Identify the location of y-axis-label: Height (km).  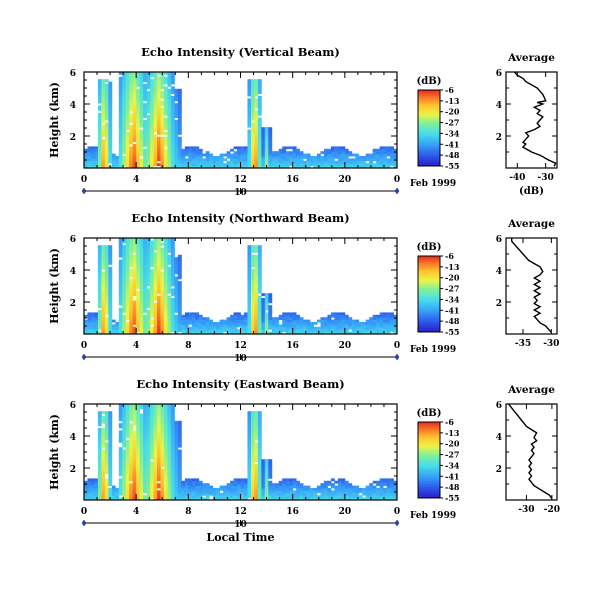
(54, 452).